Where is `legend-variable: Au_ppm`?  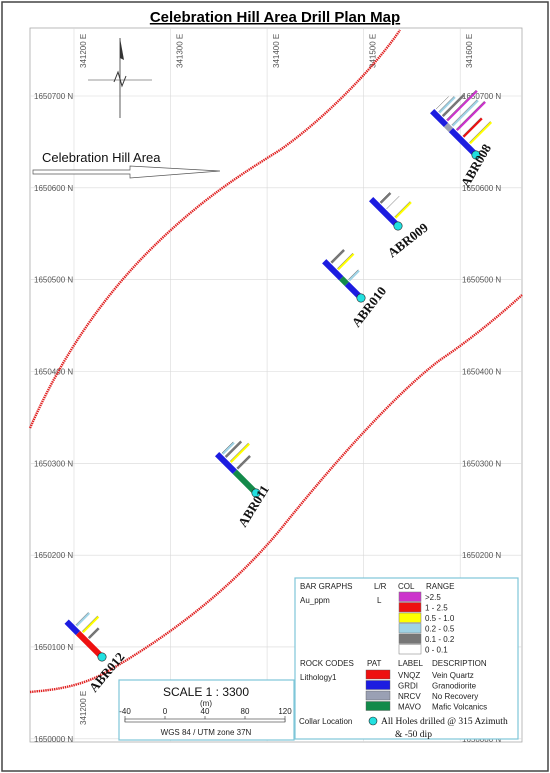 legend-variable: Au_ppm is located at coordinates (315, 600).